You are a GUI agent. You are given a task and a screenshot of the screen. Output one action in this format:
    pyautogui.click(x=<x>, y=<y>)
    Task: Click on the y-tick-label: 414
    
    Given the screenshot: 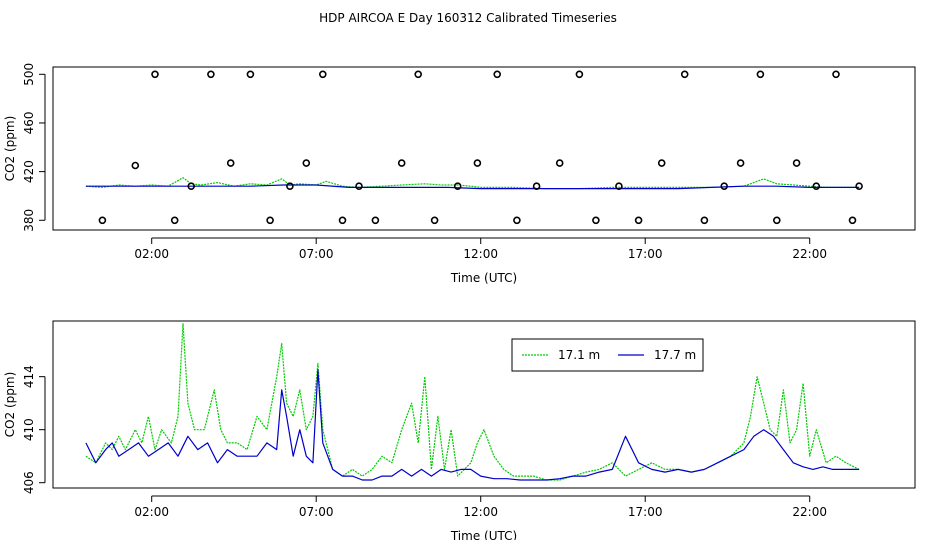 What is the action you would take?
    pyautogui.click(x=29, y=376)
    